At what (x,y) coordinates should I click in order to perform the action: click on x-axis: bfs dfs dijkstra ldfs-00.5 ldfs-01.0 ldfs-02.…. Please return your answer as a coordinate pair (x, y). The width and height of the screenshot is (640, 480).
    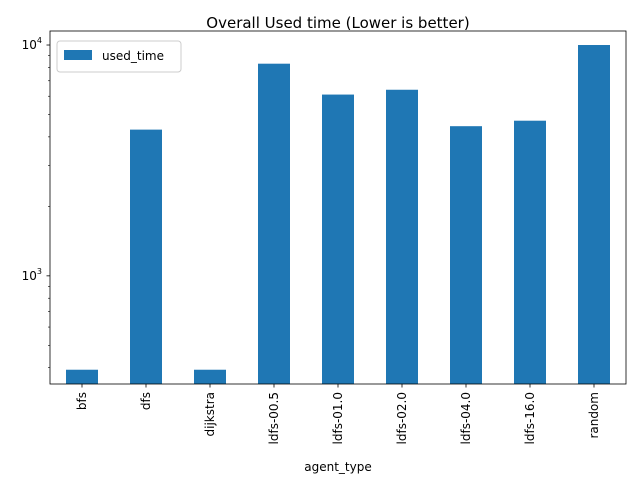
    Looking at the image, I should click on (338, 414).